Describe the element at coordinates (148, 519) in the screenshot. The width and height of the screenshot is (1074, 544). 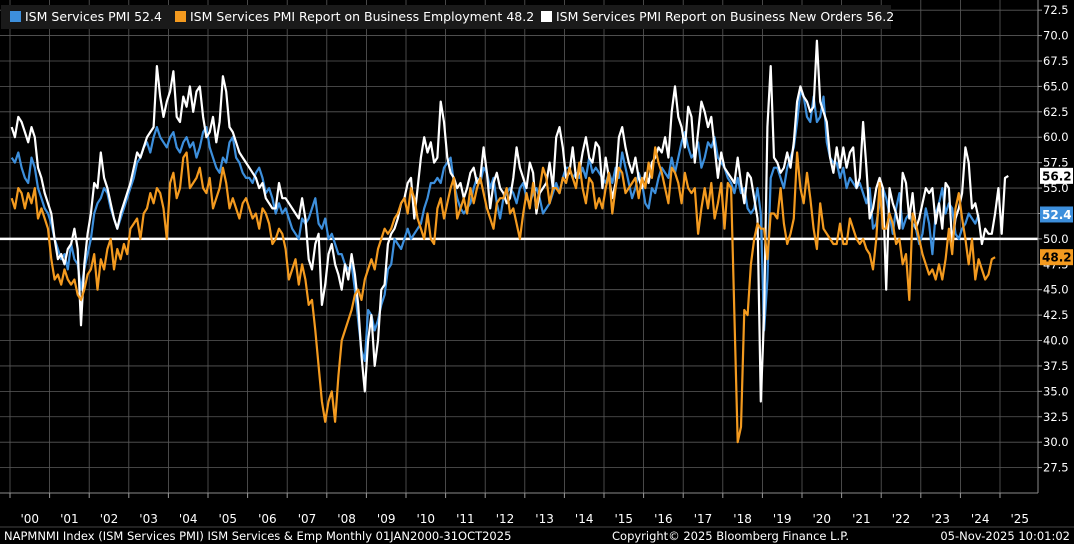
I see `x-tick-label: '03` at that location.